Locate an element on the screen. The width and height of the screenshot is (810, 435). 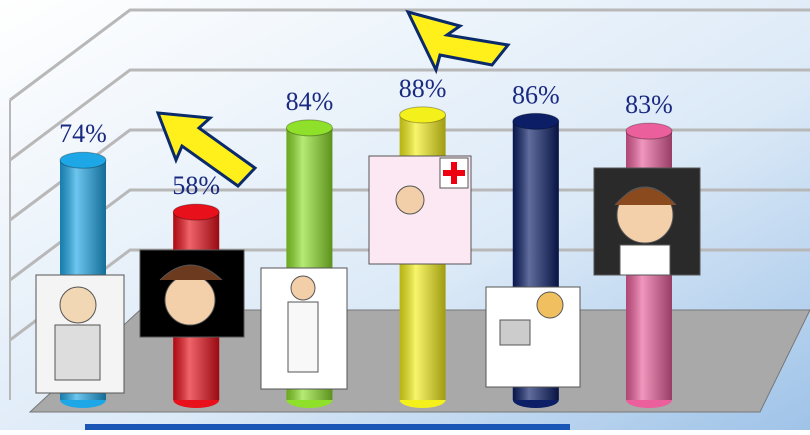
bottom-bar is located at coordinates (327, 427).